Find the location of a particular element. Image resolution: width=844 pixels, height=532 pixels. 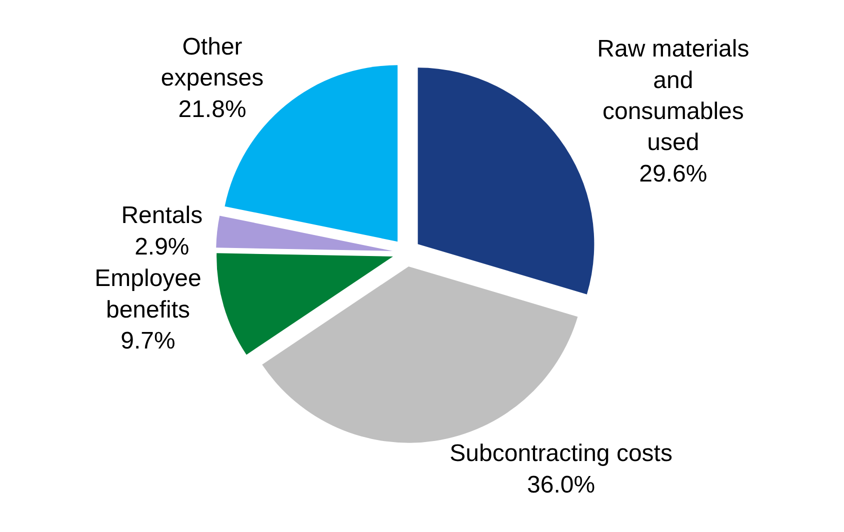

slice-label: Subcontracting costs is located at coordinates (561, 454).